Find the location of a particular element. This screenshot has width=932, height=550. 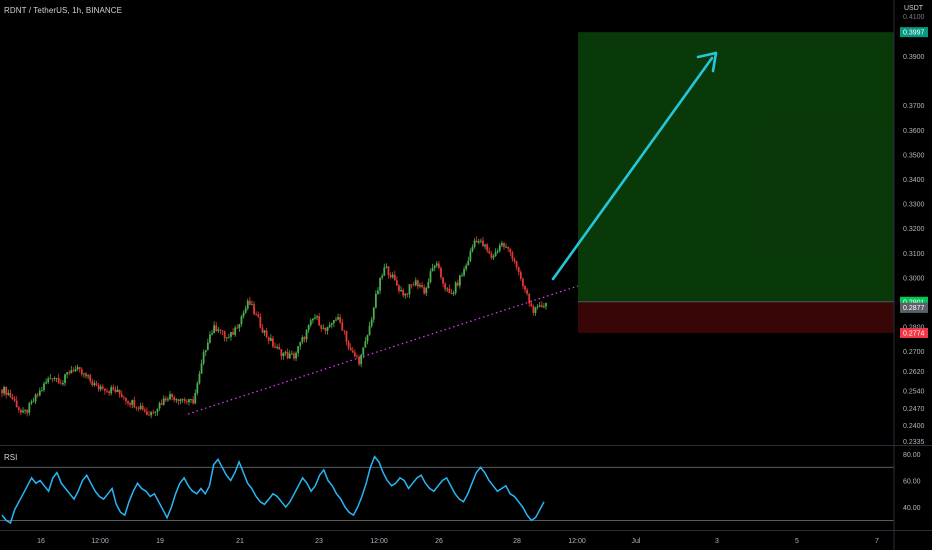

price-tick-label: 0.3400 is located at coordinates (914, 180).